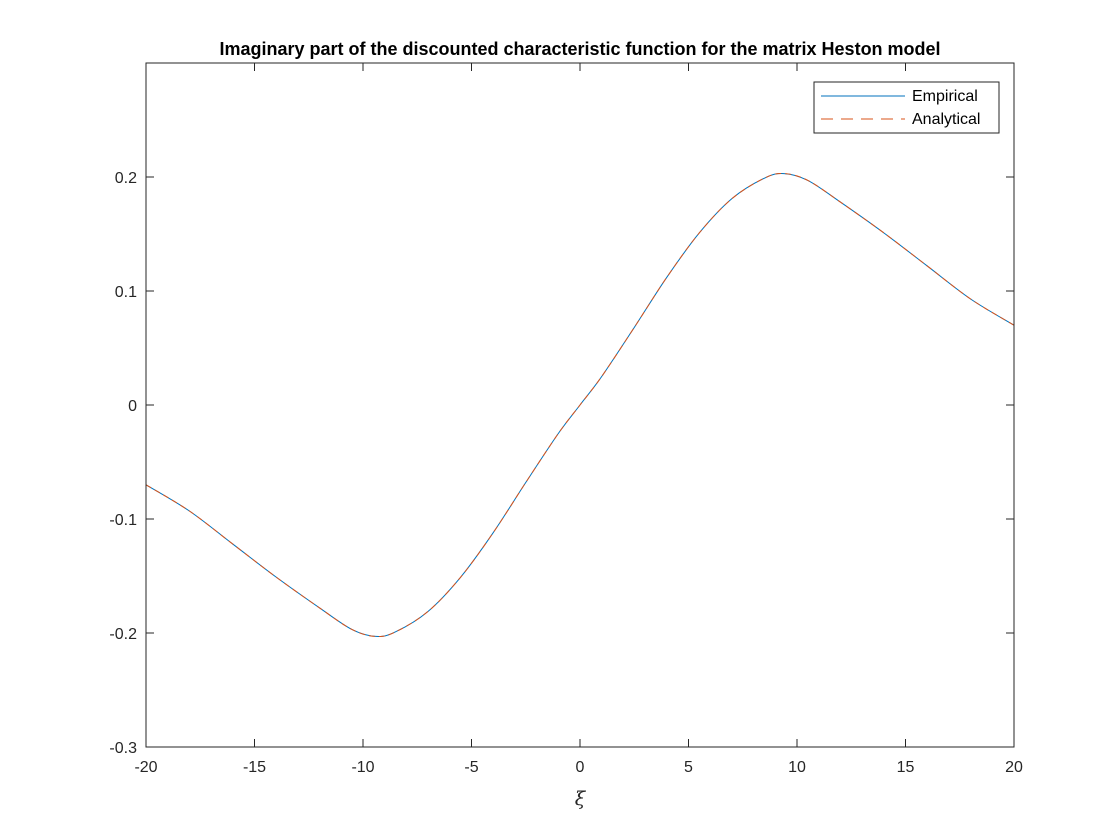 This screenshot has width=1120, height=840. What do you see at coordinates (946, 119) in the screenshot?
I see `legend-label-analytical: Analytical` at bounding box center [946, 119].